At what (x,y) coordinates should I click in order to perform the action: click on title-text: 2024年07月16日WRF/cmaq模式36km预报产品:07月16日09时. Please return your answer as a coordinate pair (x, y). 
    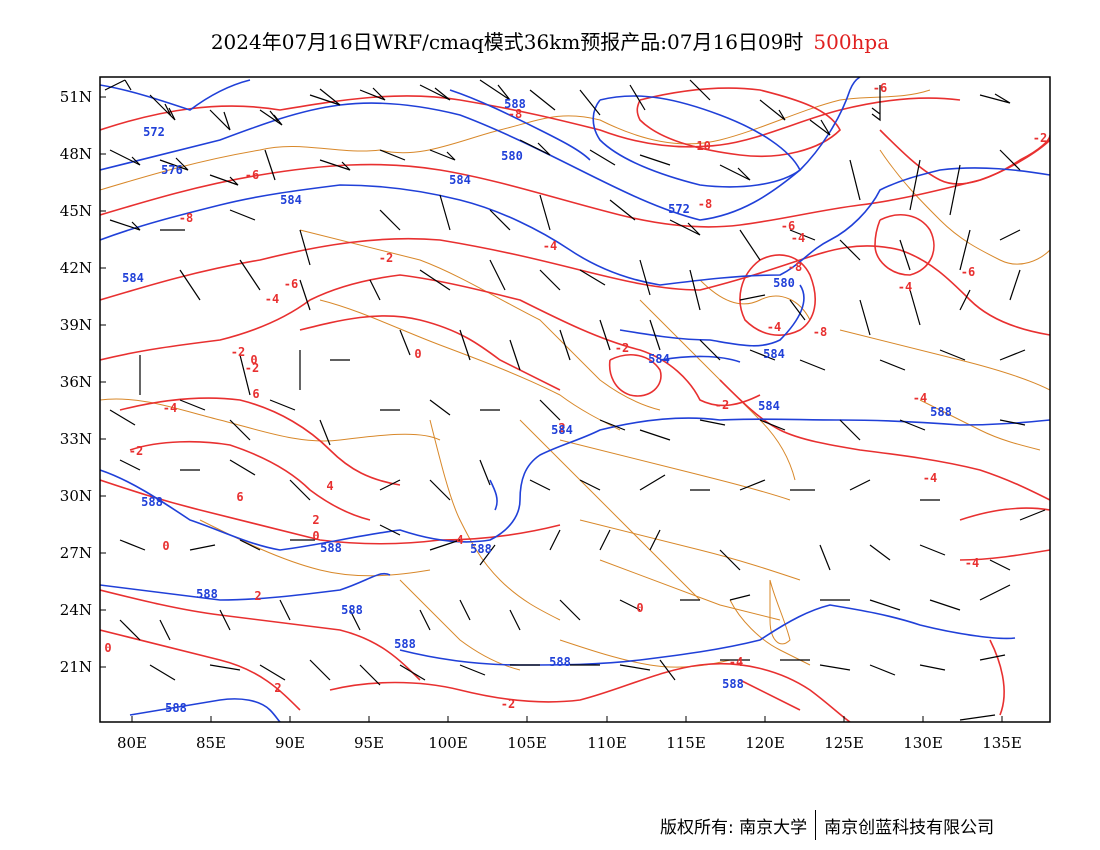
    Looking at the image, I should click on (507, 42).